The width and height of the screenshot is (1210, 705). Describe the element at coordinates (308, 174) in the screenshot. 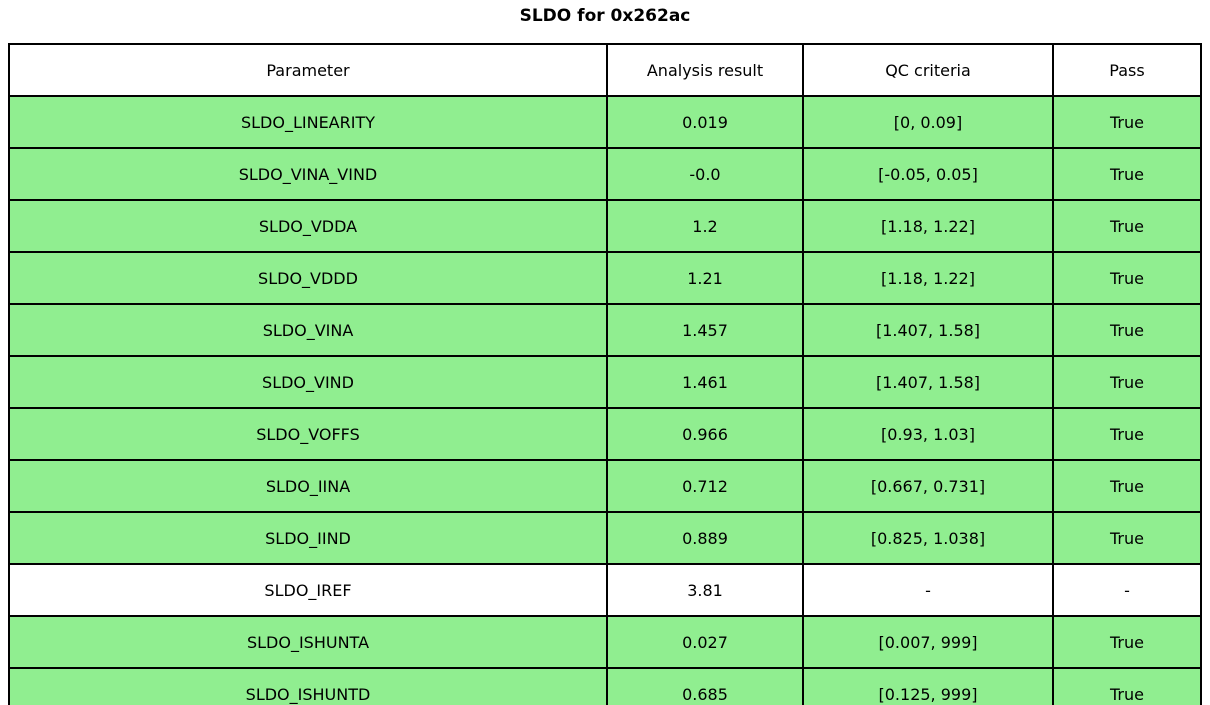

I see `parameter-cell: SLDO_VINA_VIND` at that location.